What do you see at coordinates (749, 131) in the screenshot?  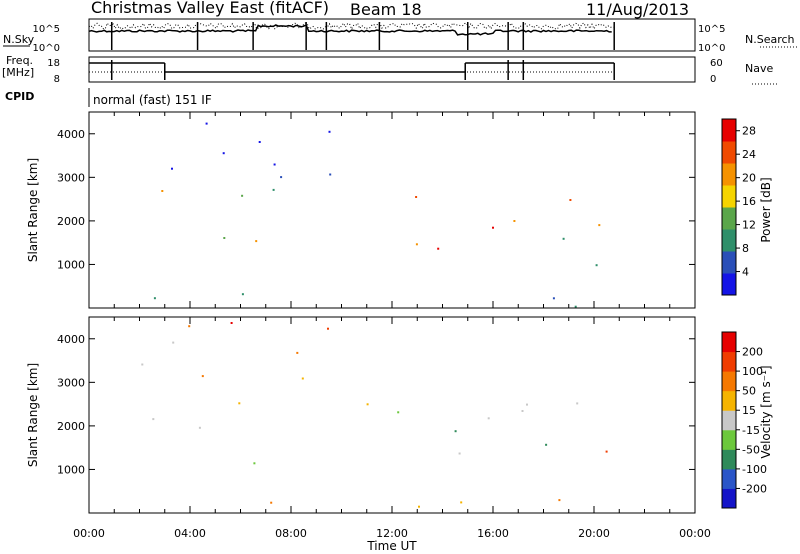 I see `power-colorbar-tick-label: 28` at bounding box center [749, 131].